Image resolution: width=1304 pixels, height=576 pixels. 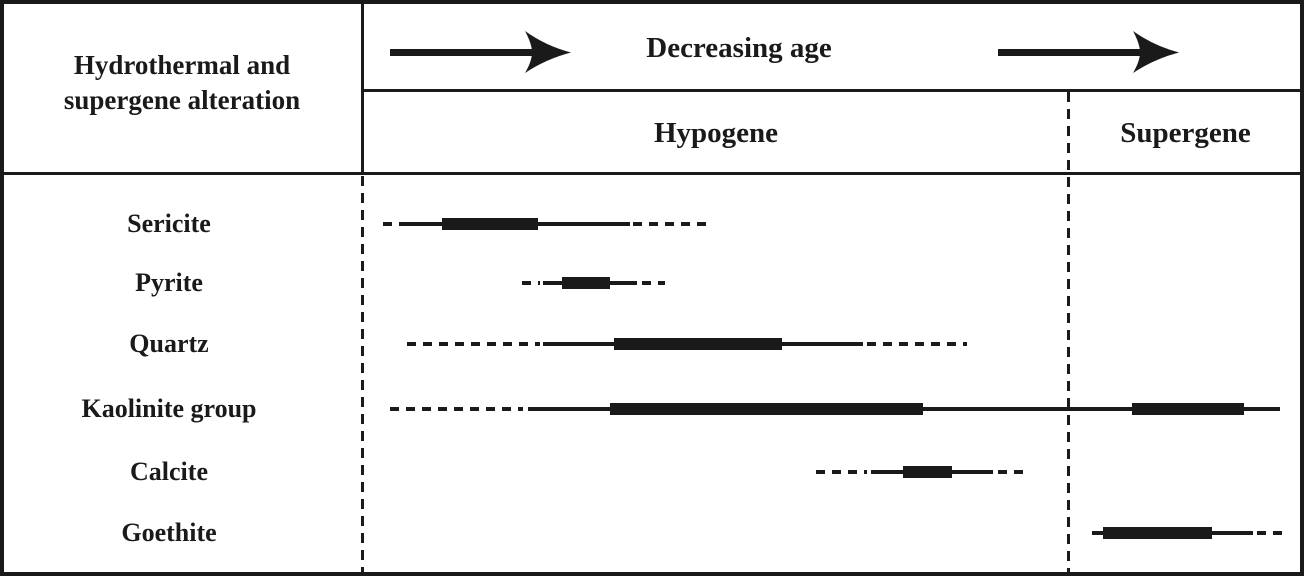 What do you see at coordinates (362, 374) in the screenshot?
I see `hypogene-start-dashed-divider` at bounding box center [362, 374].